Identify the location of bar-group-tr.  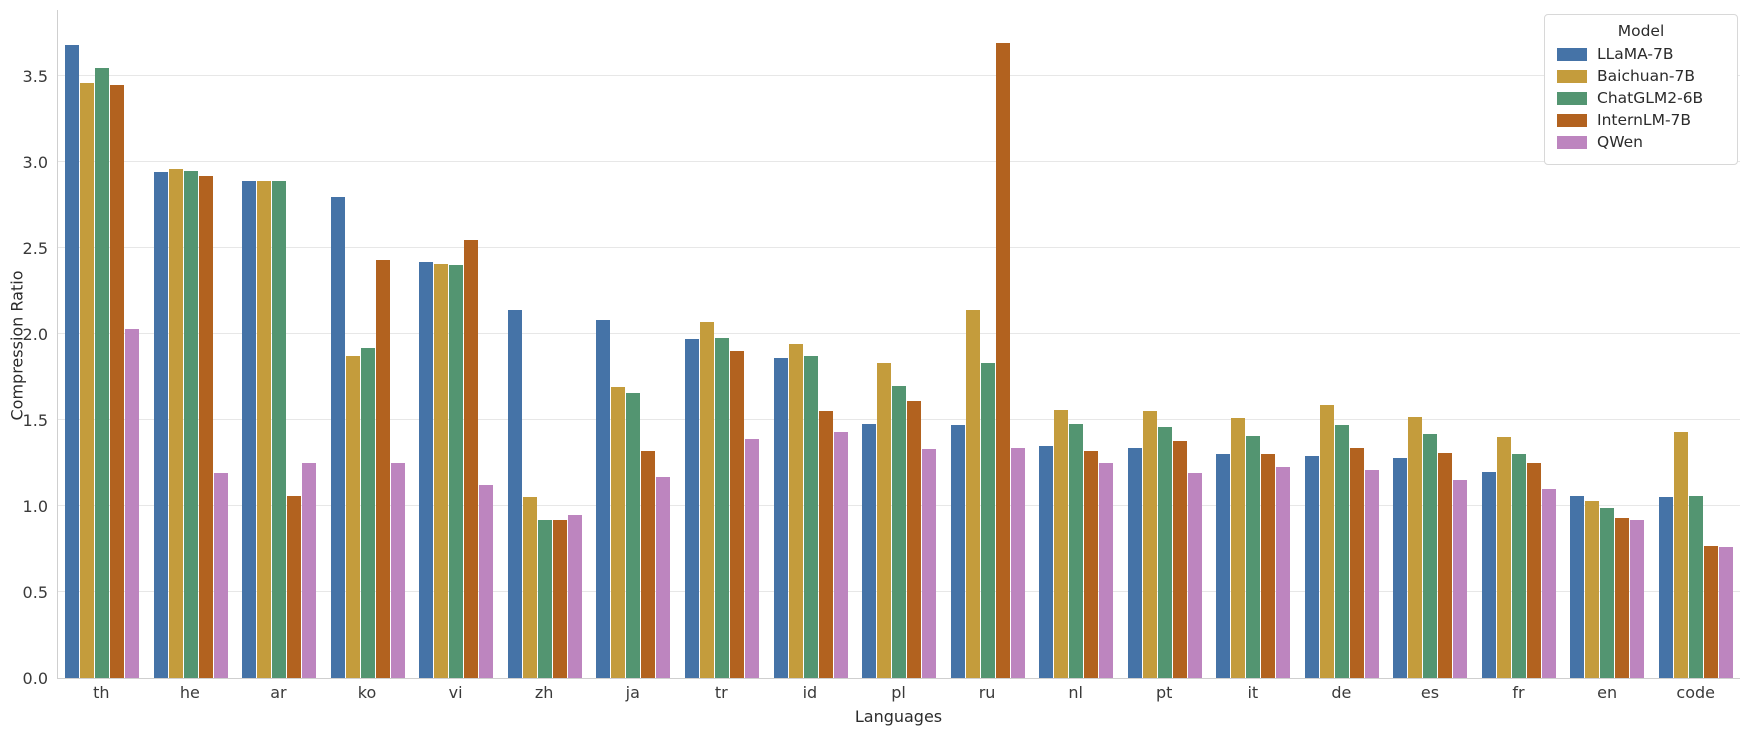
(722, 344).